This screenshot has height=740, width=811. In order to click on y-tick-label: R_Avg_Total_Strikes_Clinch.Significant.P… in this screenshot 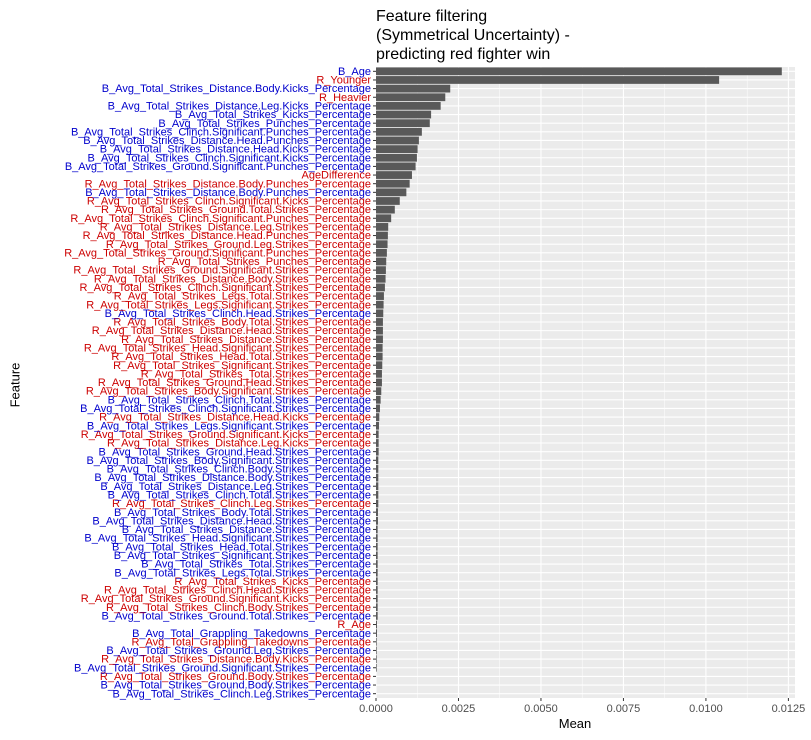, I will do `click(220, 219)`.